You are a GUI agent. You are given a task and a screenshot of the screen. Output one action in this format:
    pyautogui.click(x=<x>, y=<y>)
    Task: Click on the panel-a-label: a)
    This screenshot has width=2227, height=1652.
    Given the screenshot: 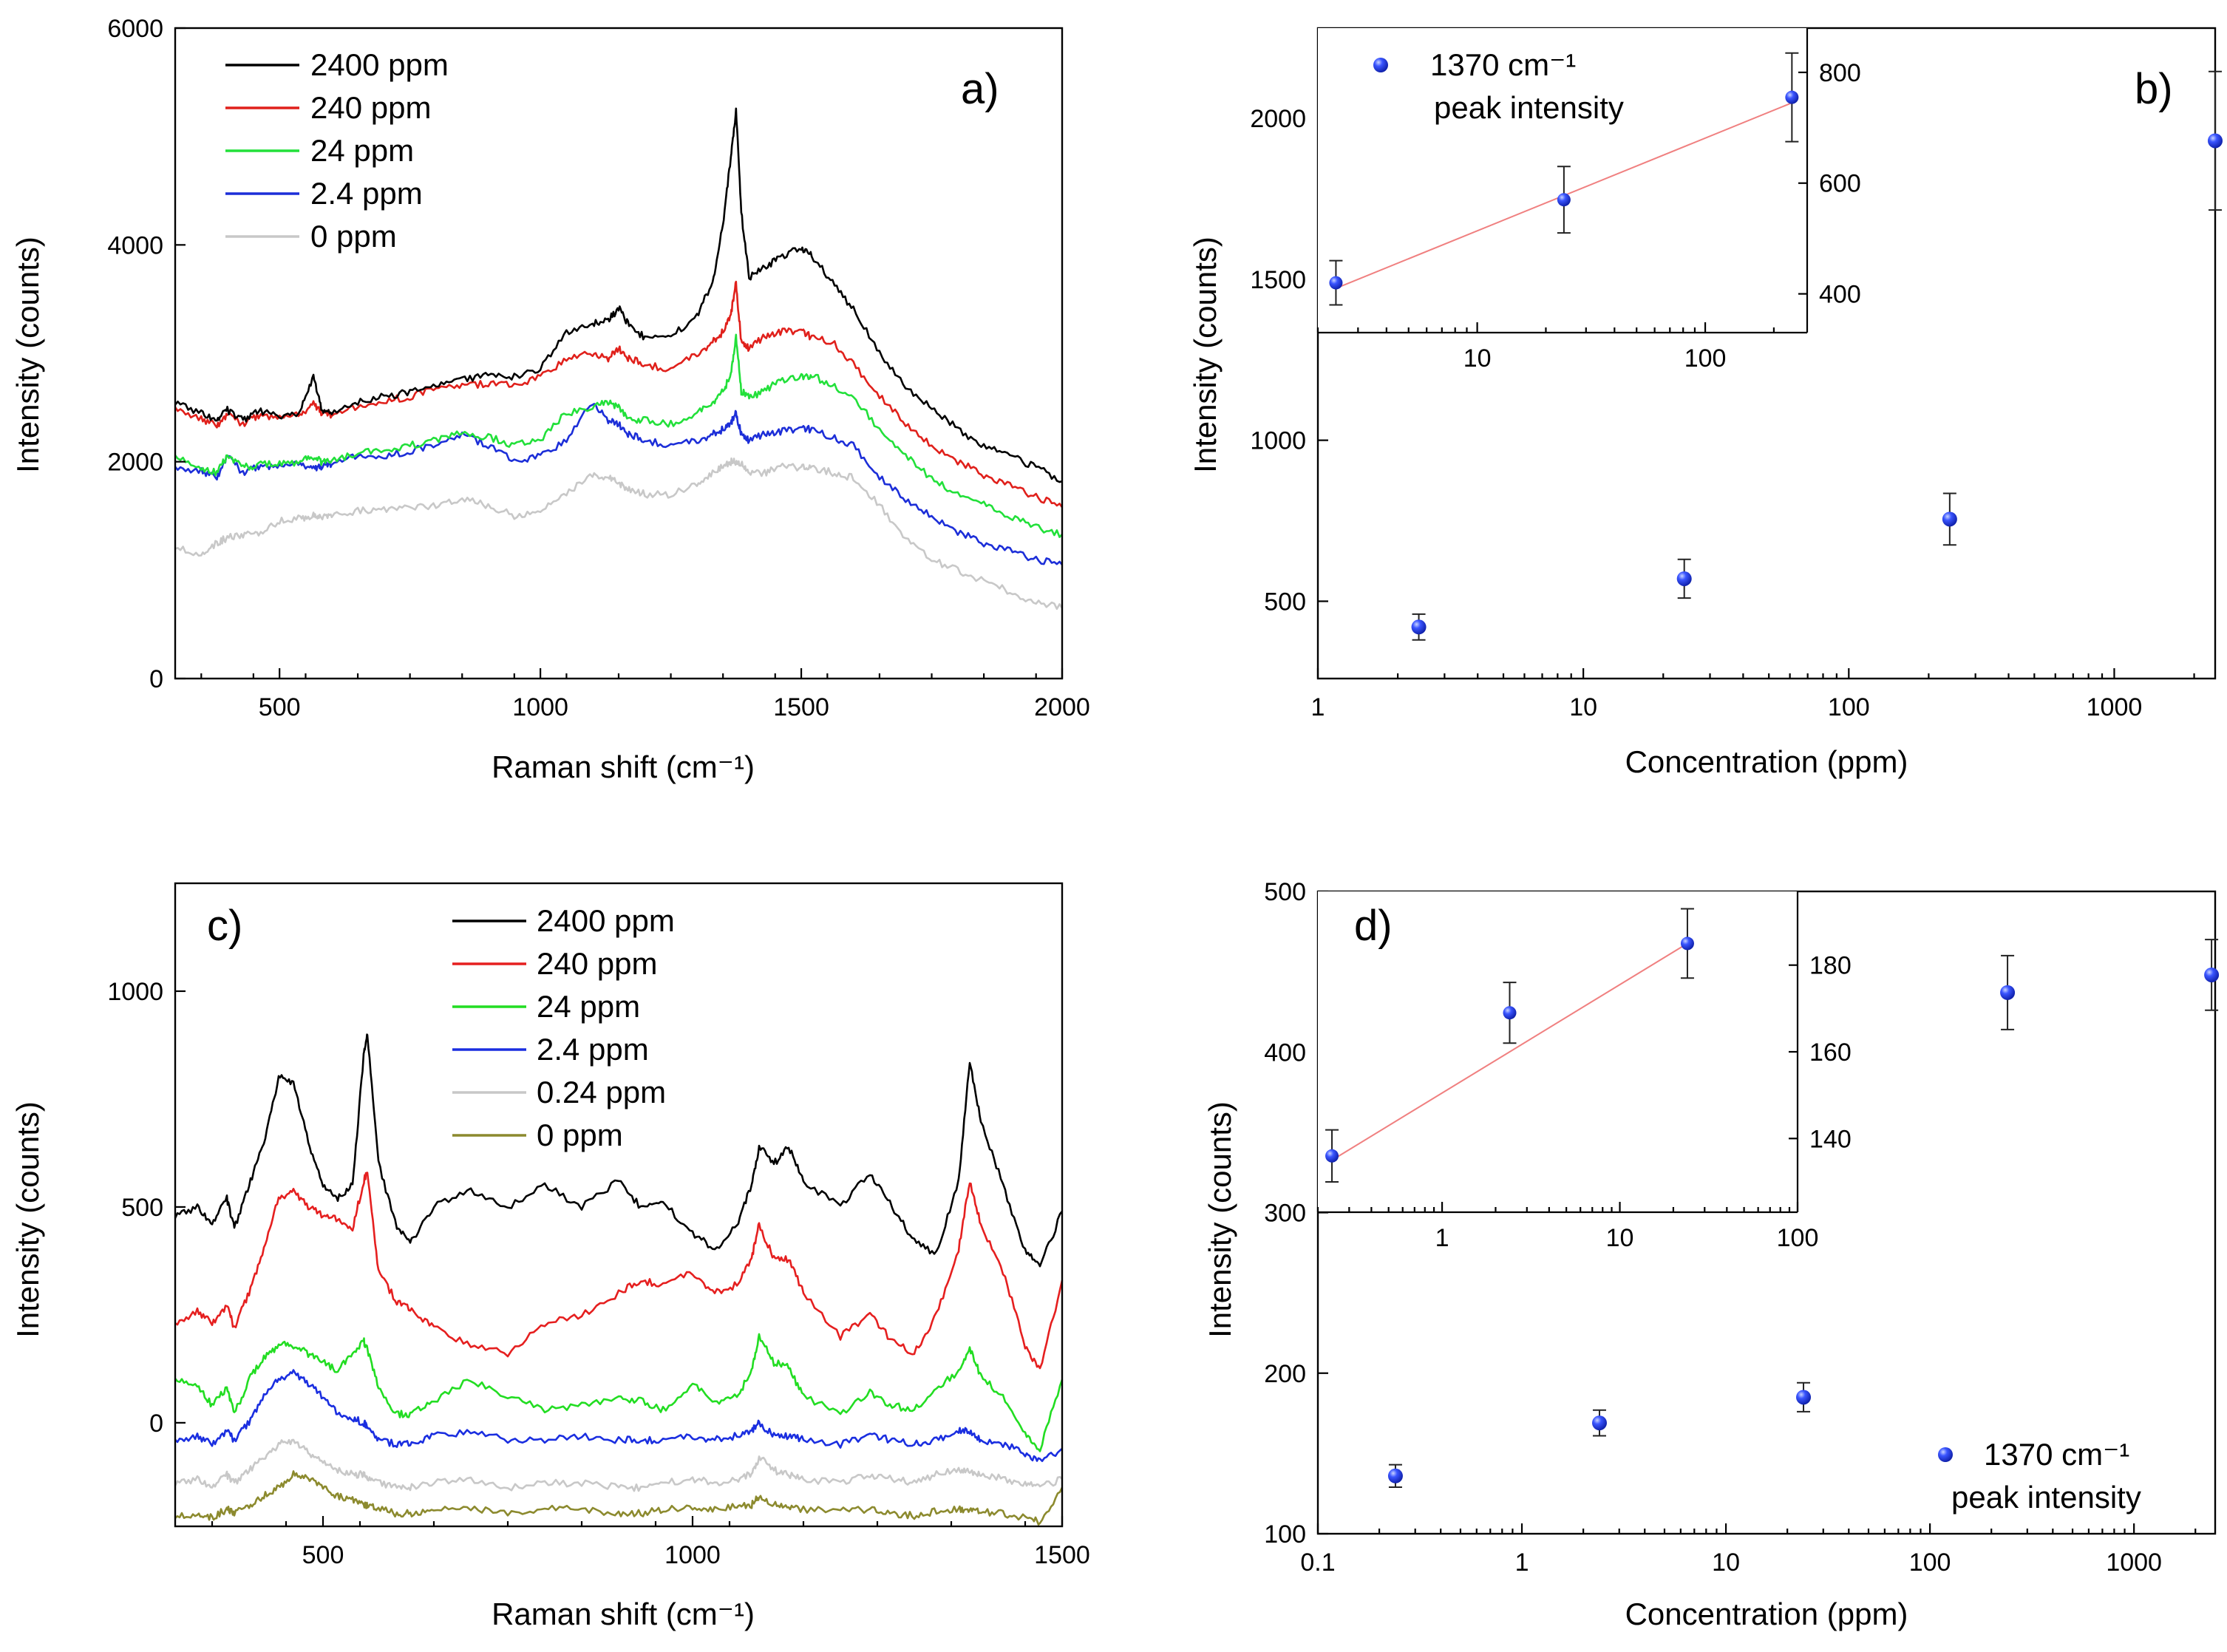 What is the action you would take?
    pyautogui.click(x=980, y=89)
    